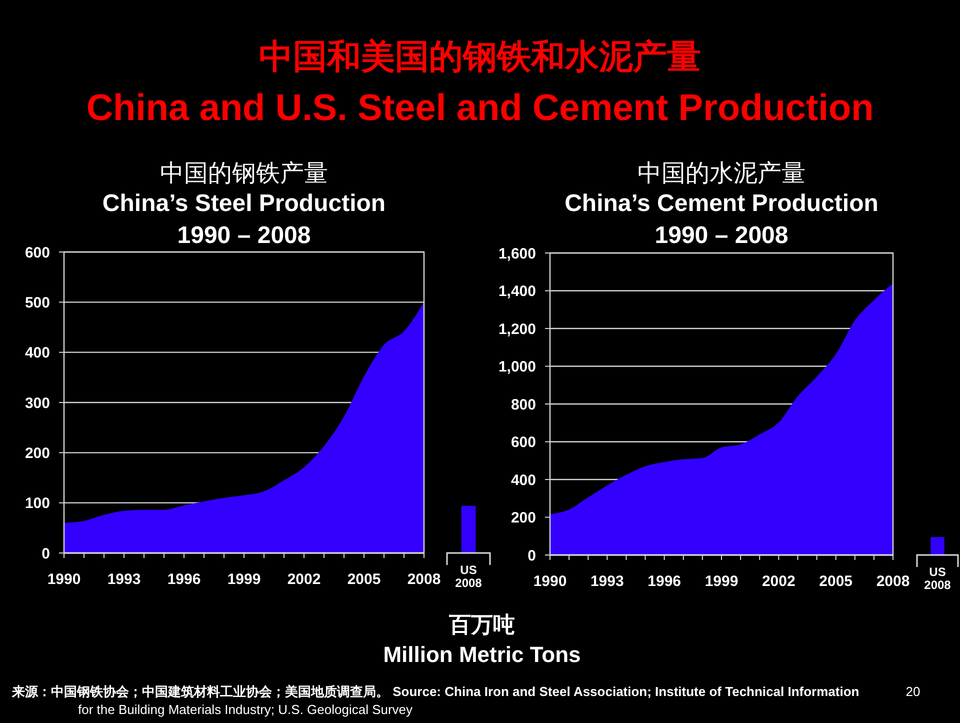  Describe the element at coordinates (913, 691) in the screenshot. I see `text: 20` at that location.